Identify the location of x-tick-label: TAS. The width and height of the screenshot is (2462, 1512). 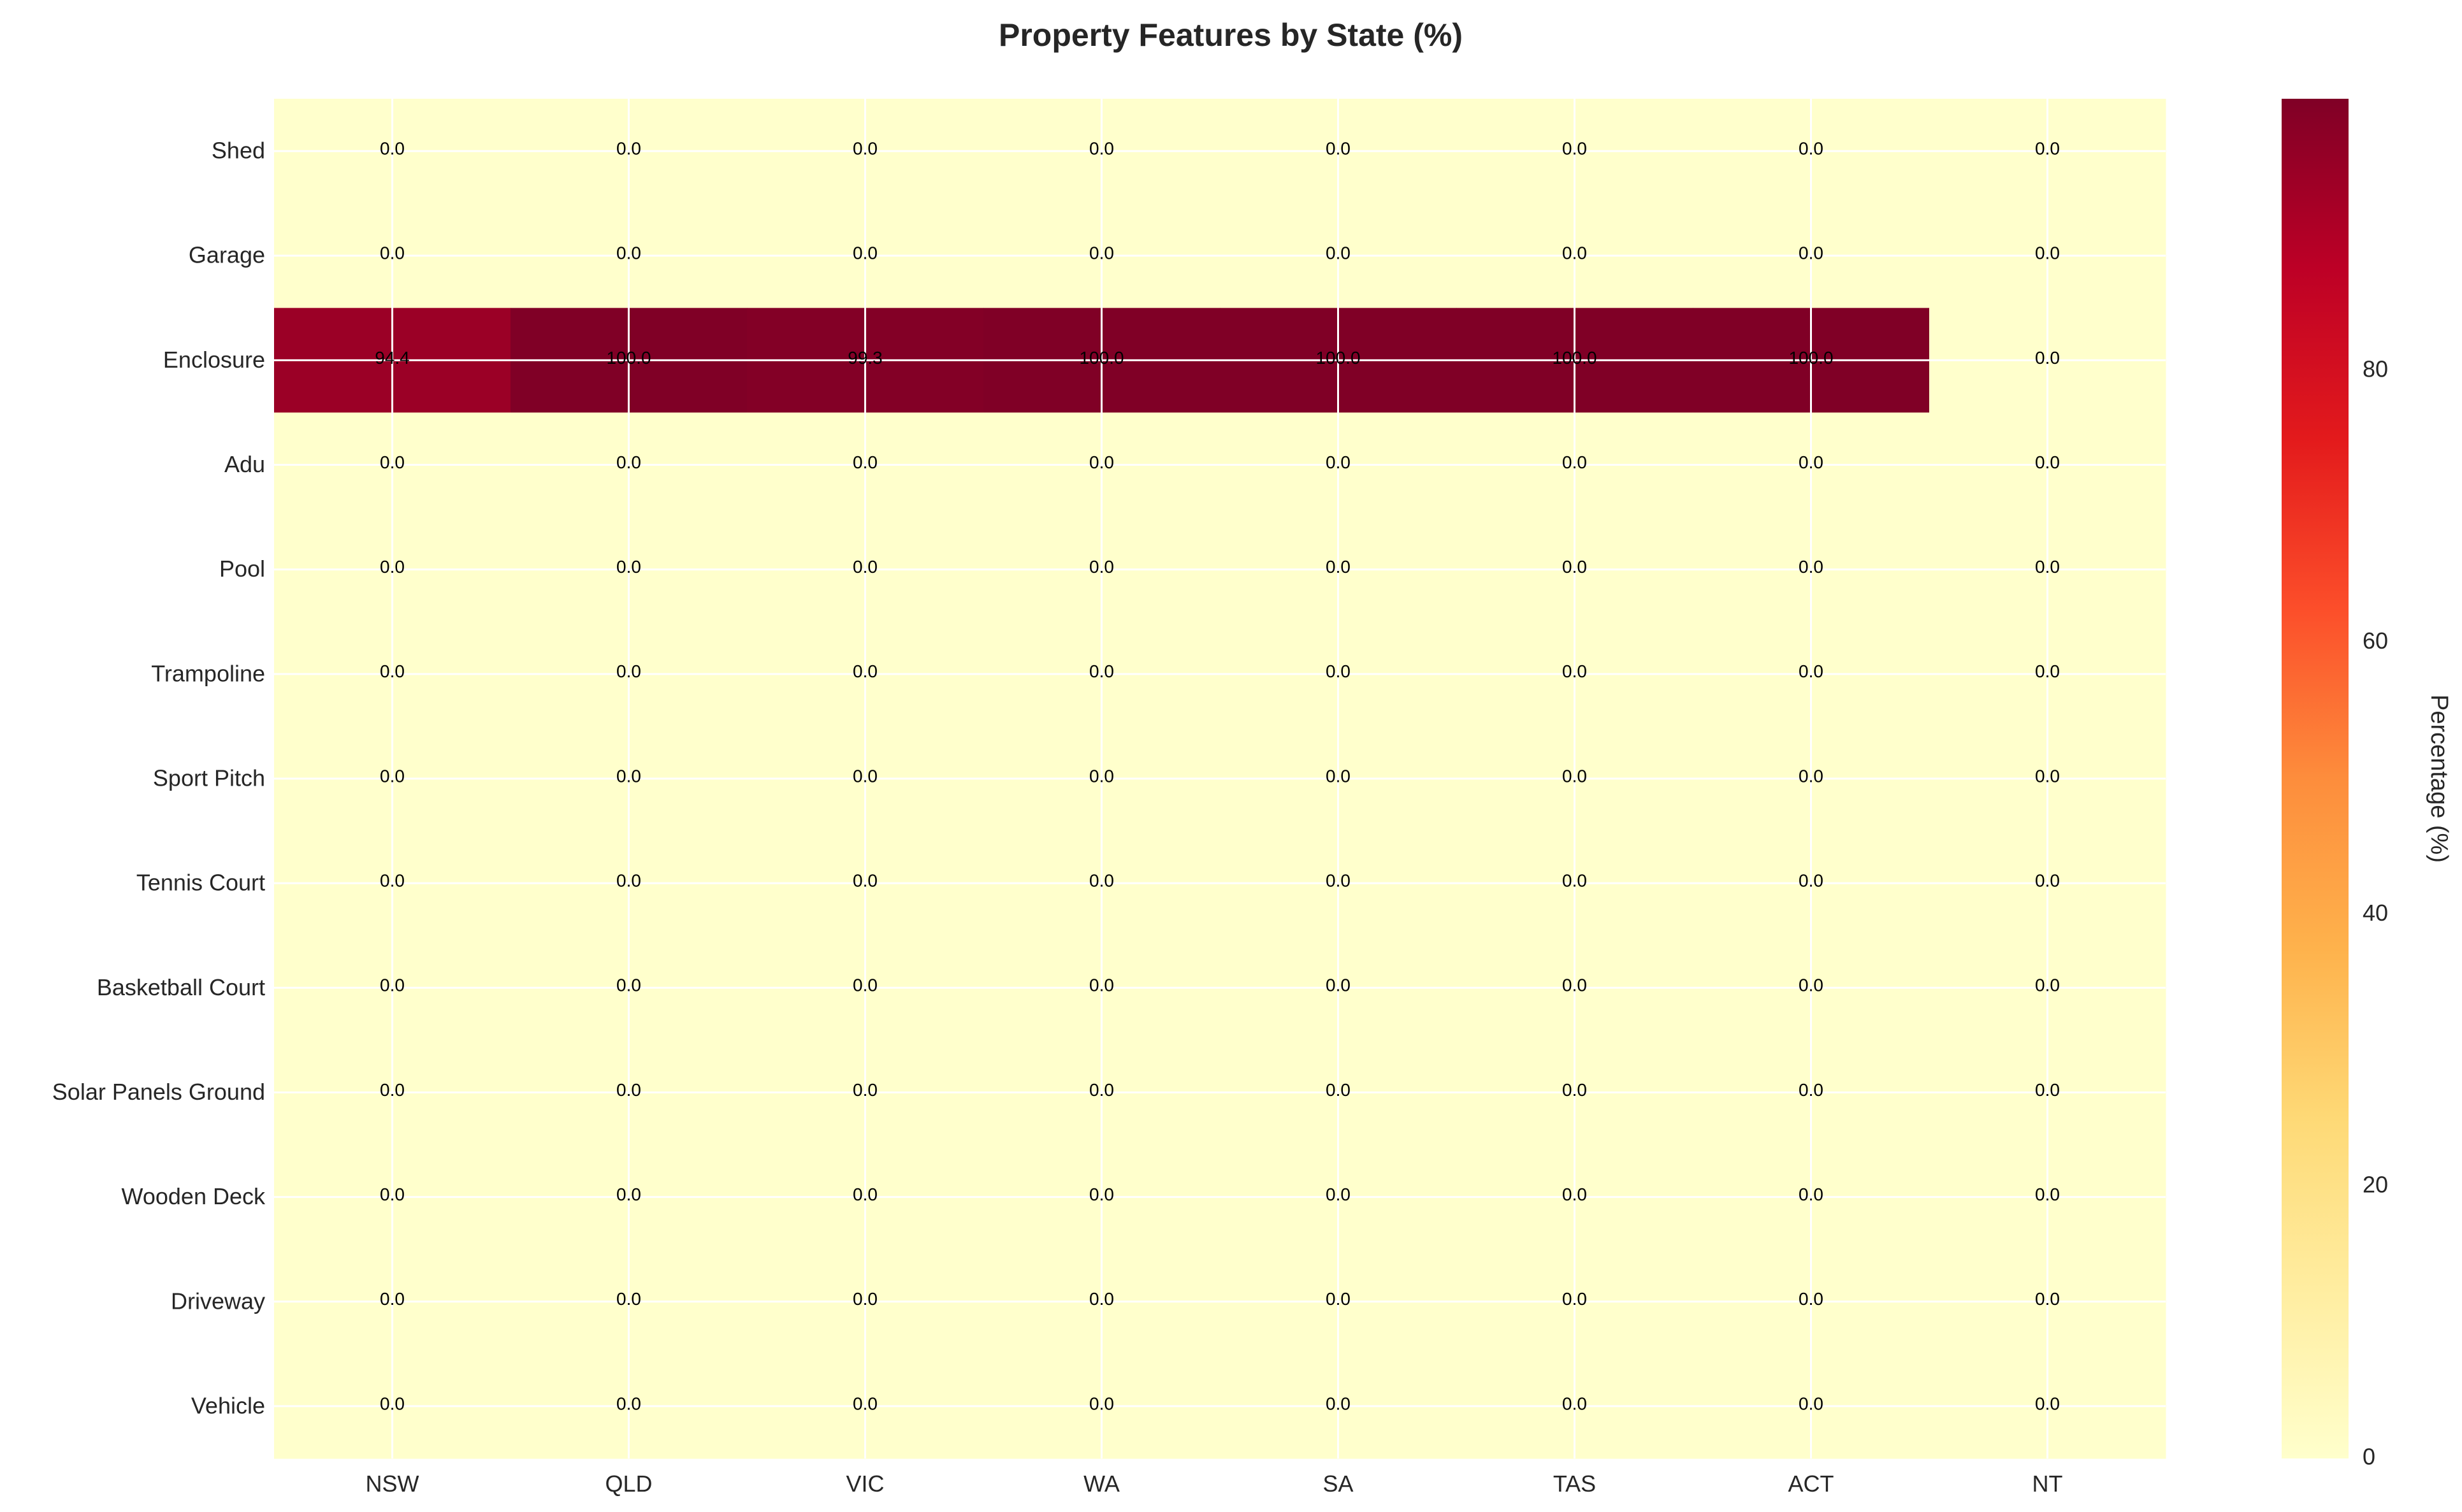
(1574, 1484).